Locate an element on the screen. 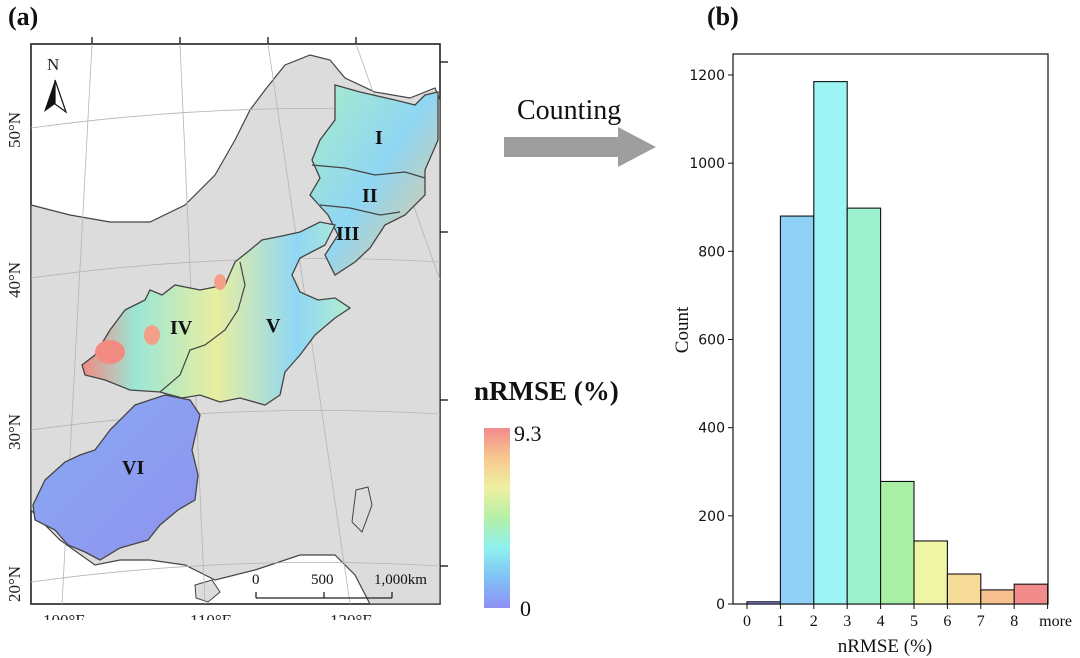 This screenshot has width=1080, height=658. region-ne is located at coordinates (374, 180).